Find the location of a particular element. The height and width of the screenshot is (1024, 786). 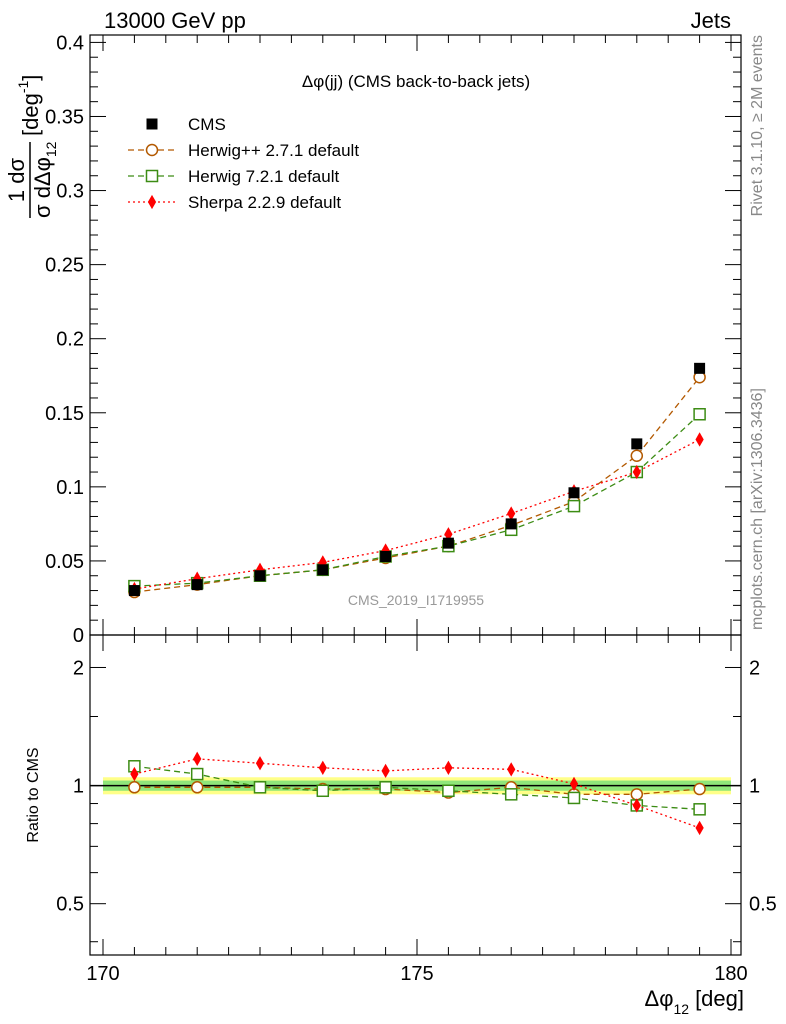

main-point-herwig-2-7-1-default is located at coordinates (637, 455).